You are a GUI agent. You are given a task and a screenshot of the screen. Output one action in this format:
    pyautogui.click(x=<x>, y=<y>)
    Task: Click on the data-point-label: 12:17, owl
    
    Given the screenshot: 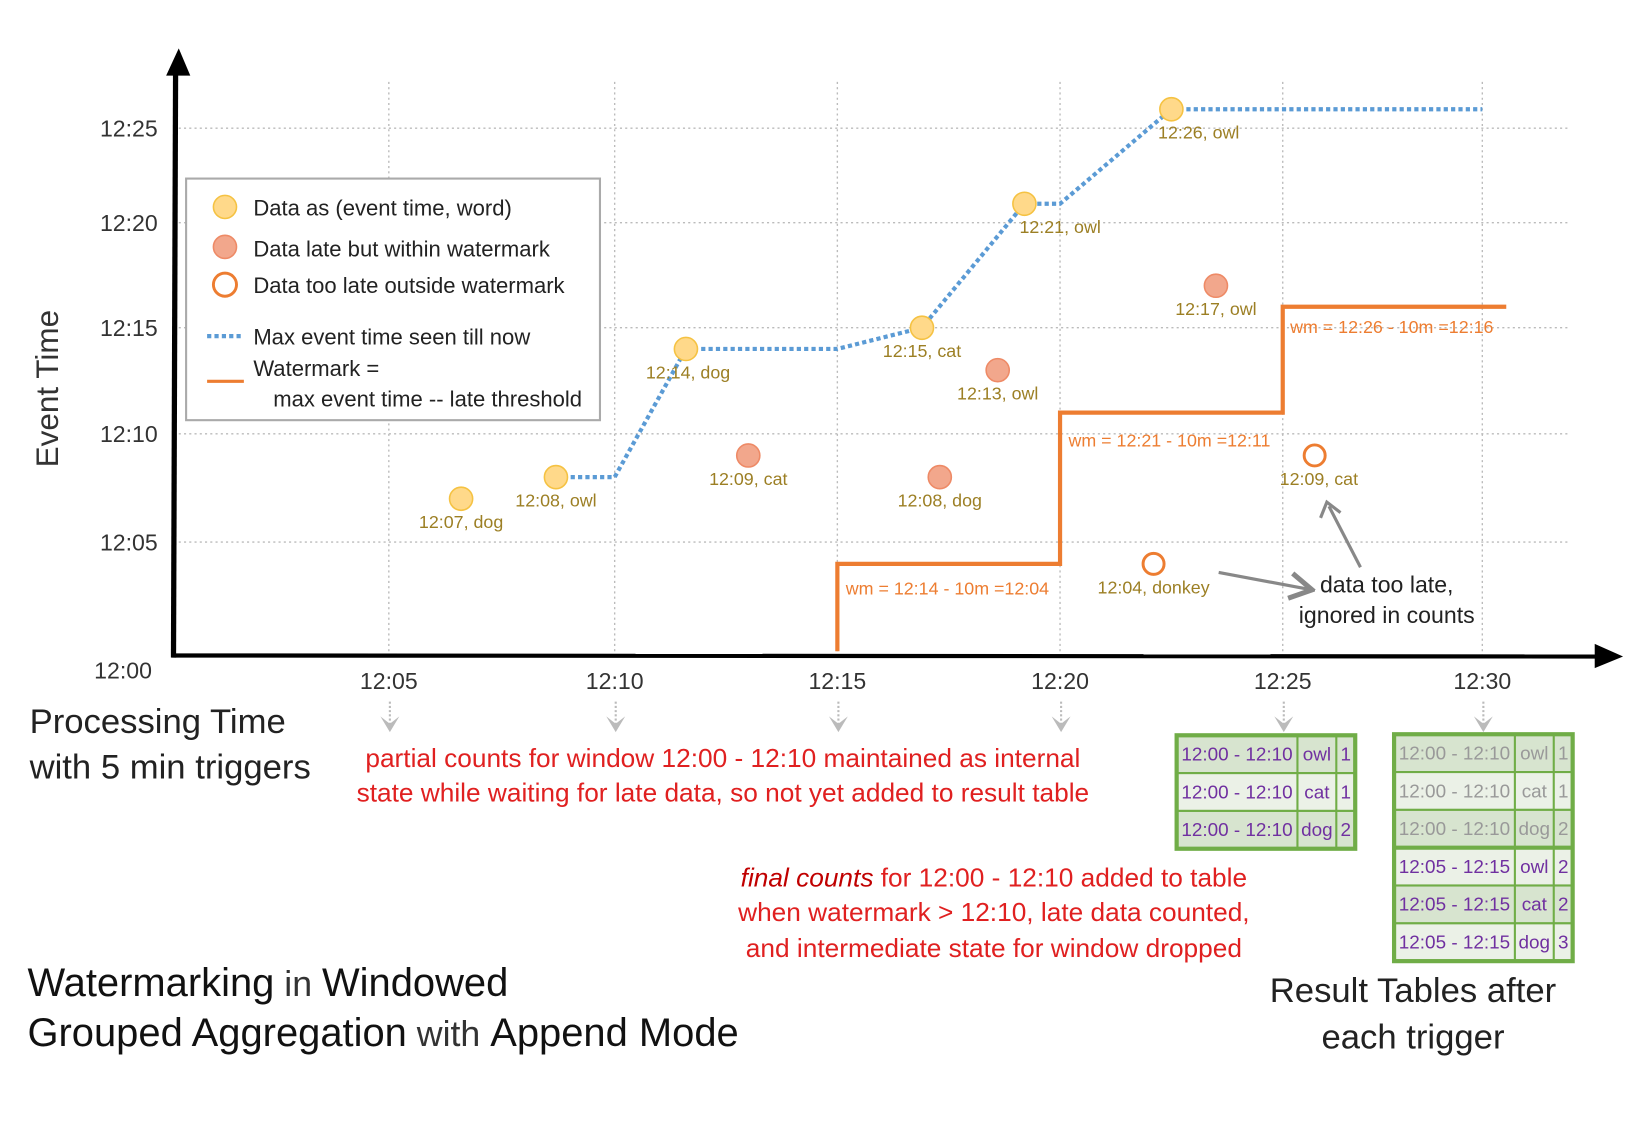 What is the action you would take?
    pyautogui.click(x=1215, y=309)
    